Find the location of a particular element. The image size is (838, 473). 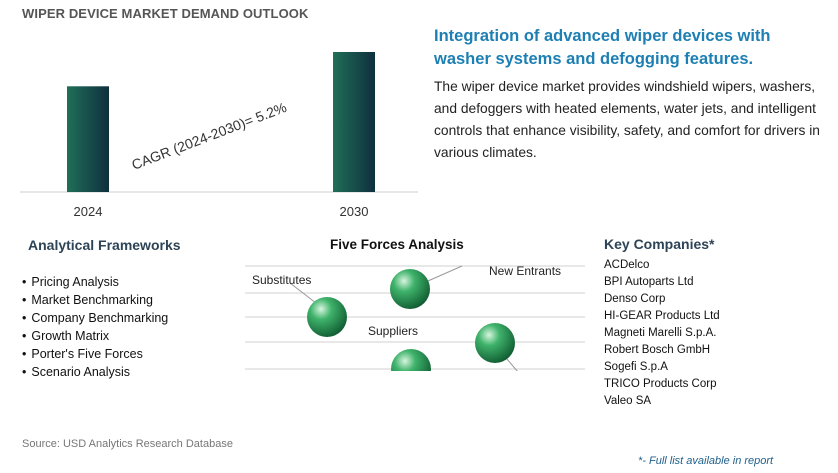

framework-item: Porter's Five Forces is located at coordinates (95, 354).